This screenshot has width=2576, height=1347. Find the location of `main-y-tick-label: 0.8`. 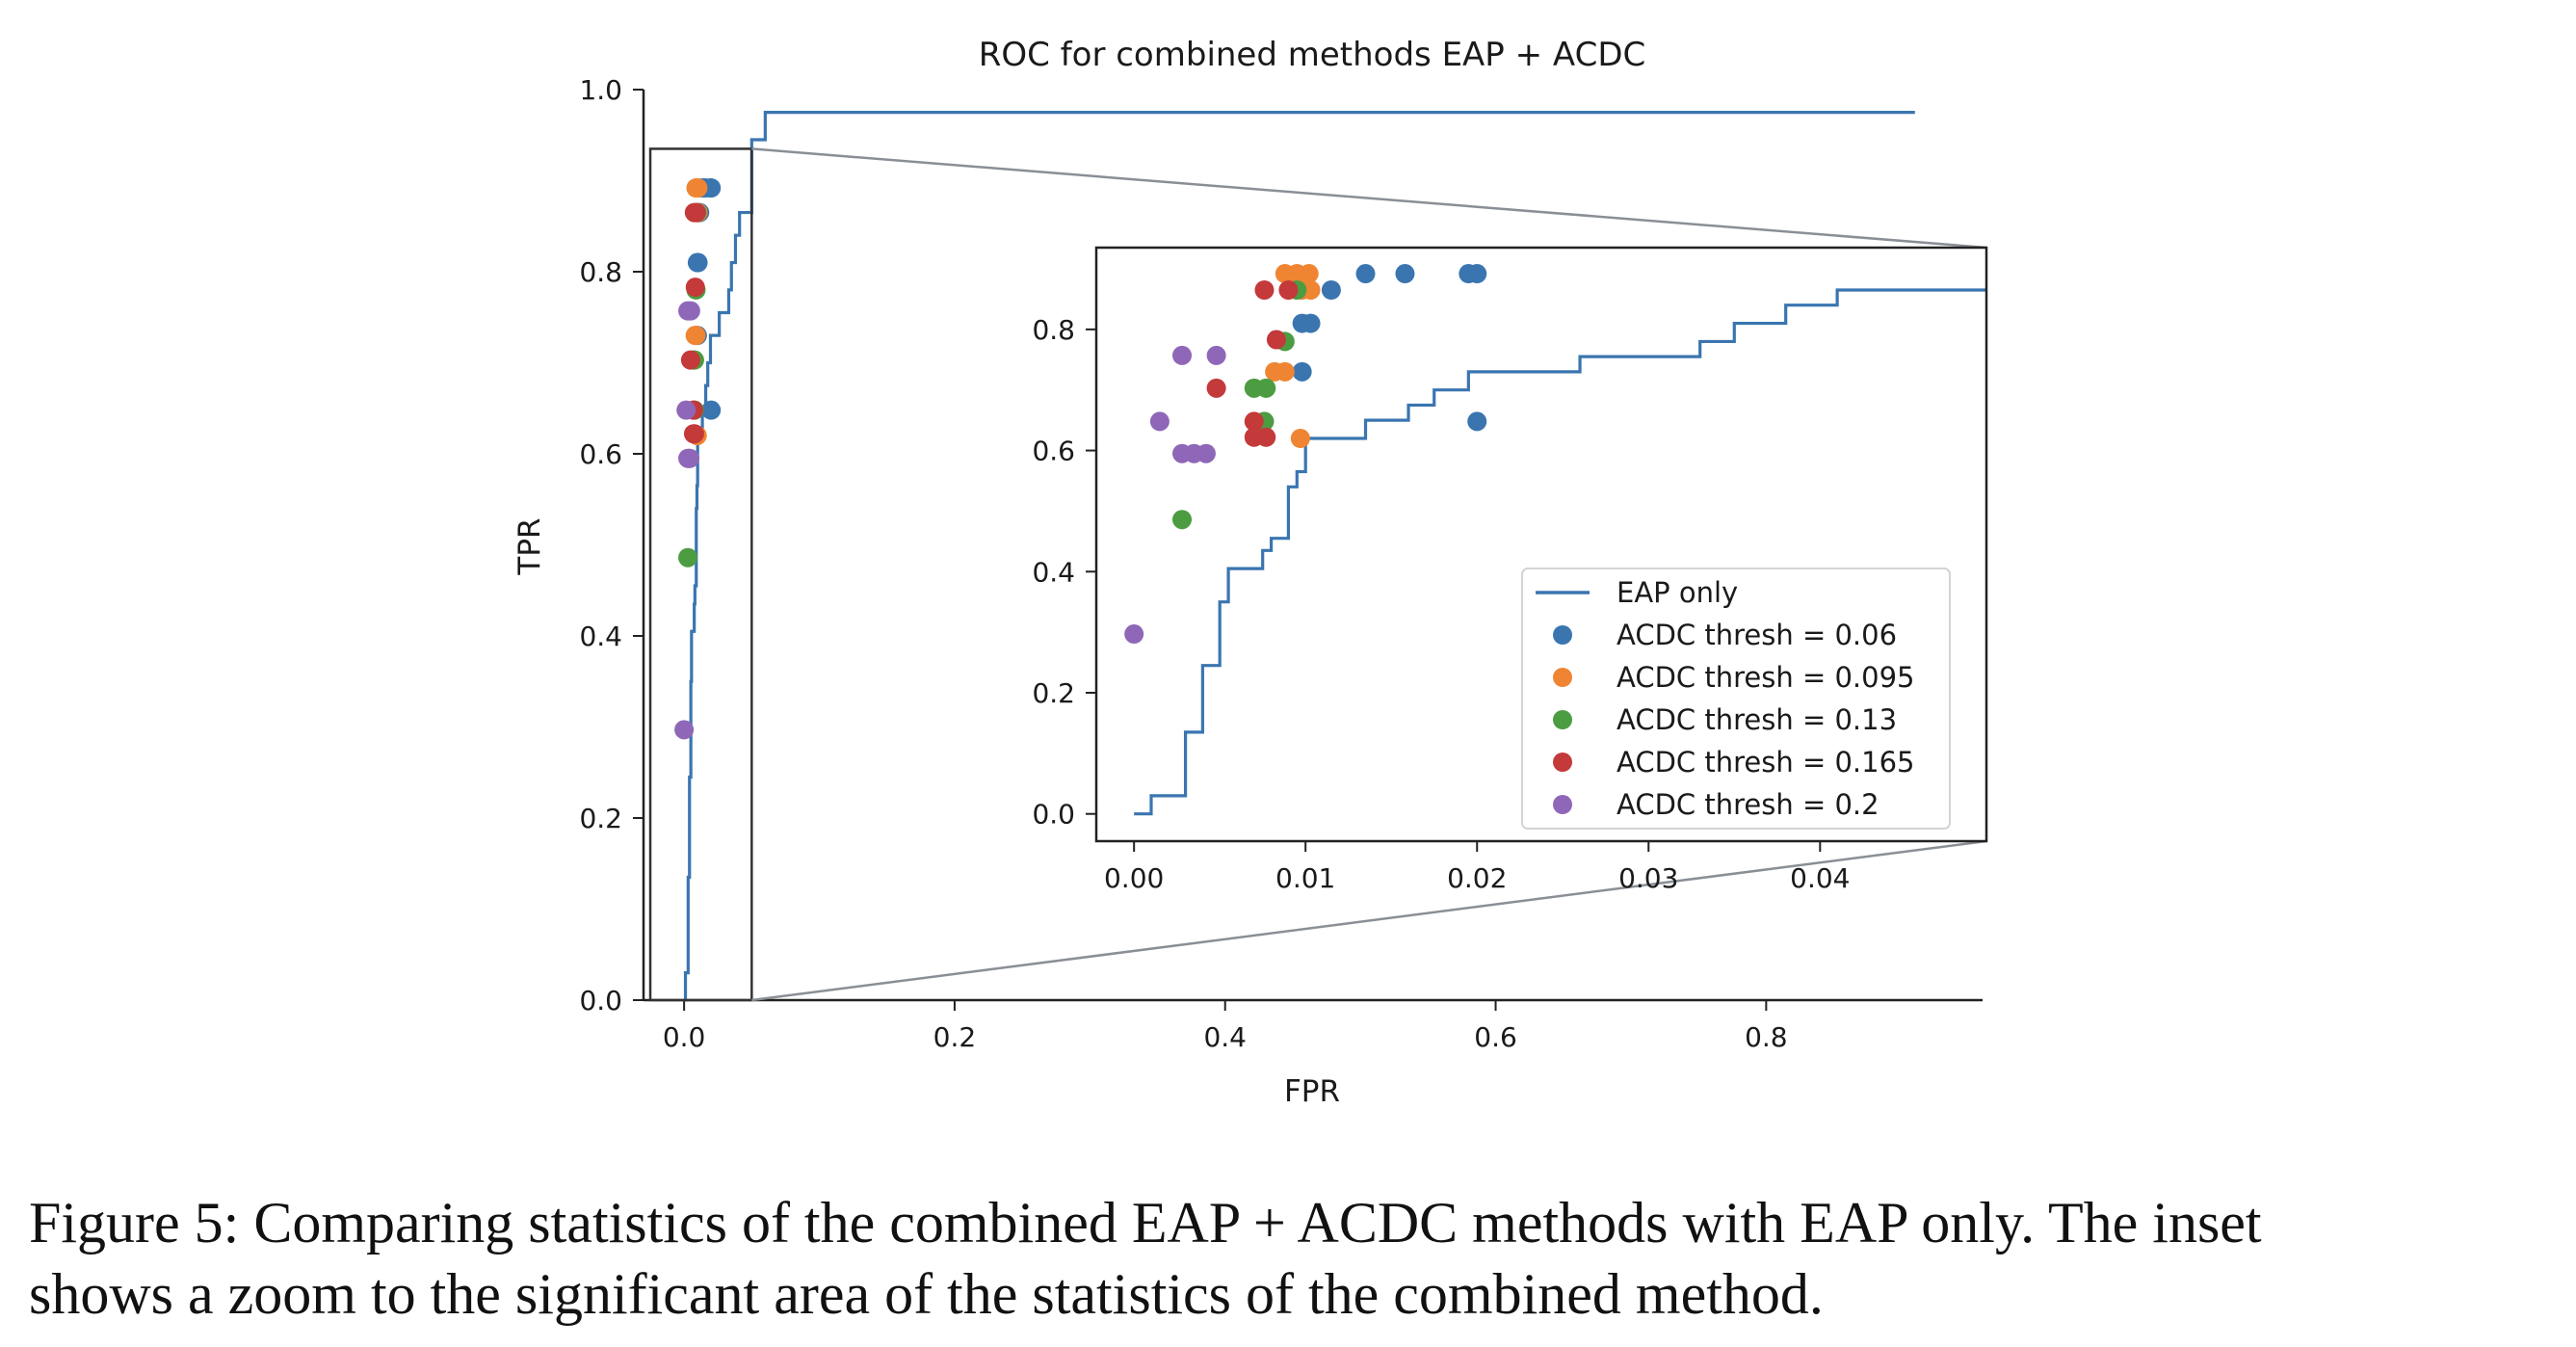

main-y-tick-label: 0.8 is located at coordinates (601, 272).